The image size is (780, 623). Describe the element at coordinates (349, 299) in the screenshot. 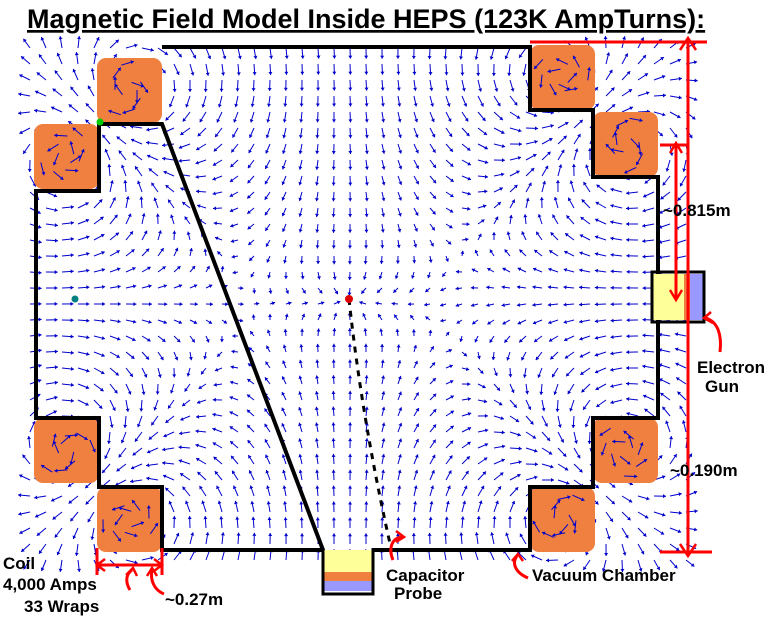

I see `center-point` at that location.